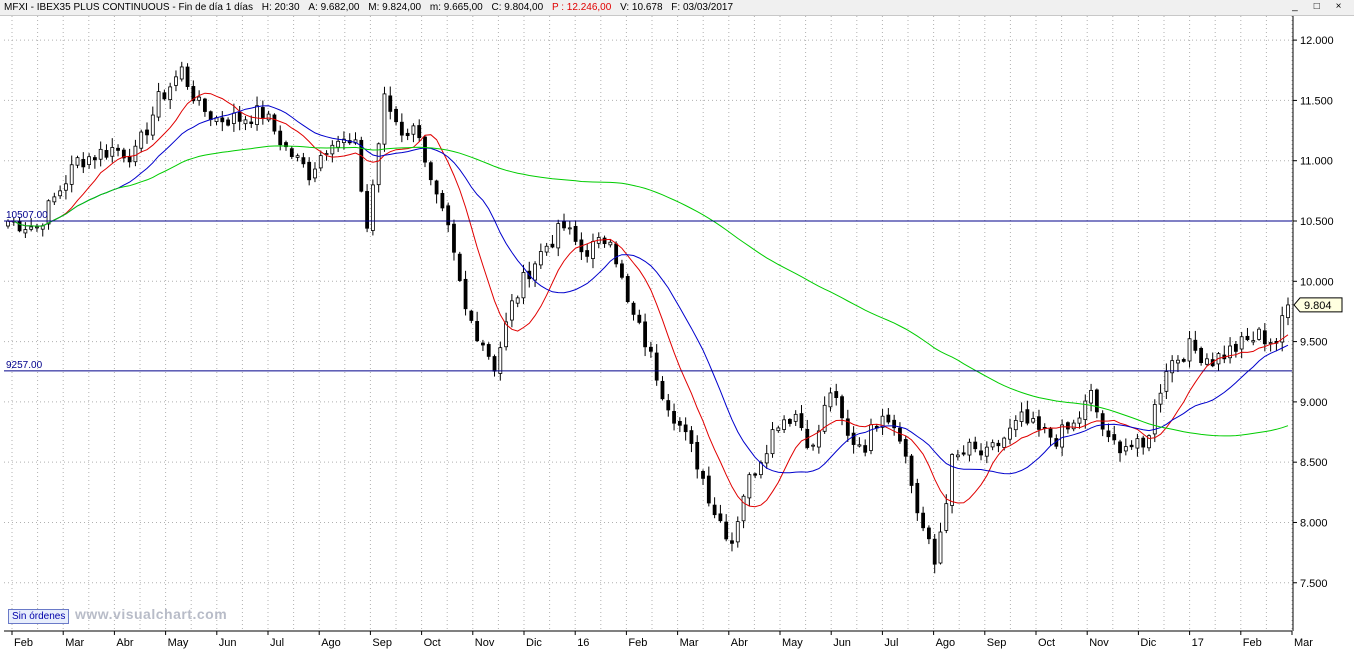  Describe the element at coordinates (641, 7) in the screenshot. I see `stat-volume: V: 10.678` at that location.